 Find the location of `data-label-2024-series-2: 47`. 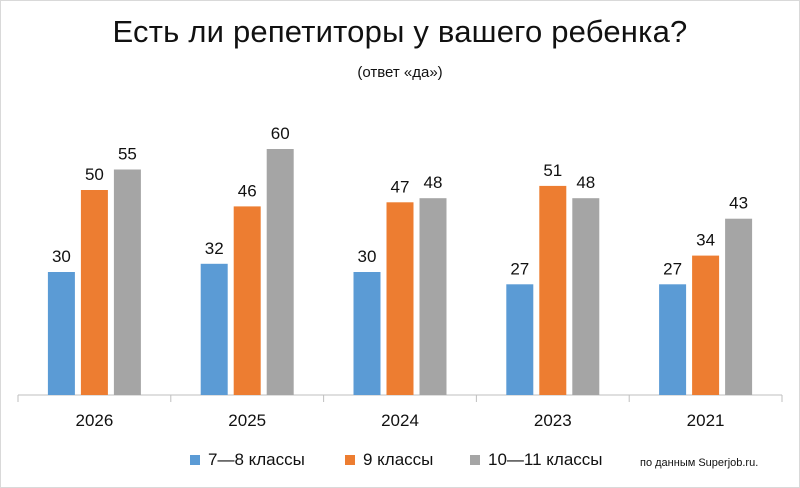

data-label-2024-series-2: 47 is located at coordinates (400, 186).